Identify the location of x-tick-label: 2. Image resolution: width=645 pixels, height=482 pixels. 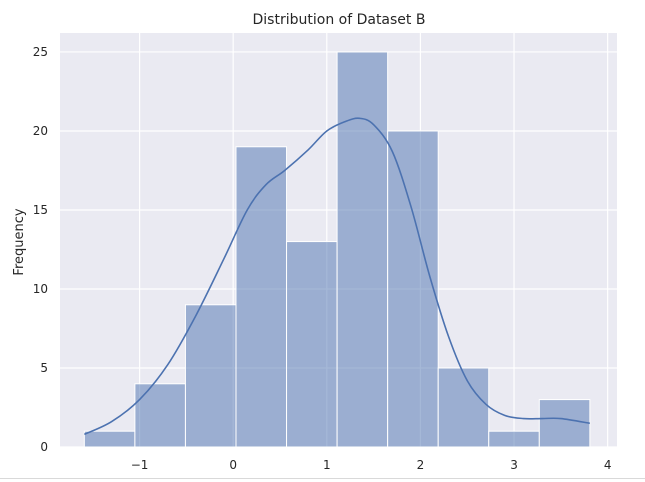
(421, 465).